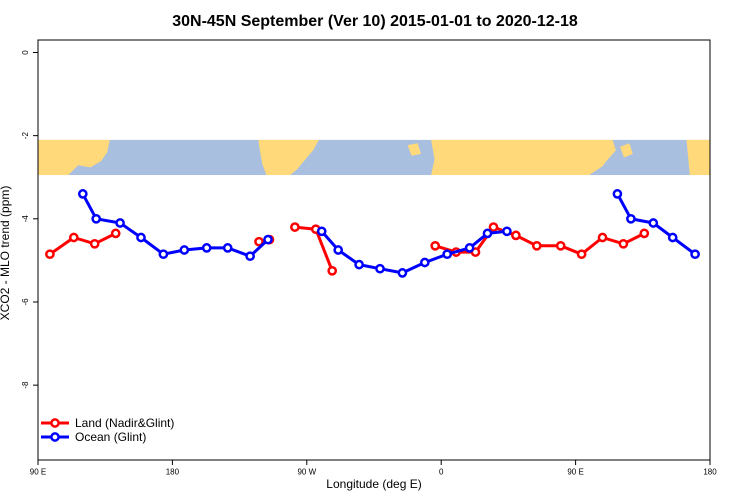 This screenshot has width=750, height=500. What do you see at coordinates (306, 472) in the screenshot?
I see `x-tick-label: 90 W` at bounding box center [306, 472].